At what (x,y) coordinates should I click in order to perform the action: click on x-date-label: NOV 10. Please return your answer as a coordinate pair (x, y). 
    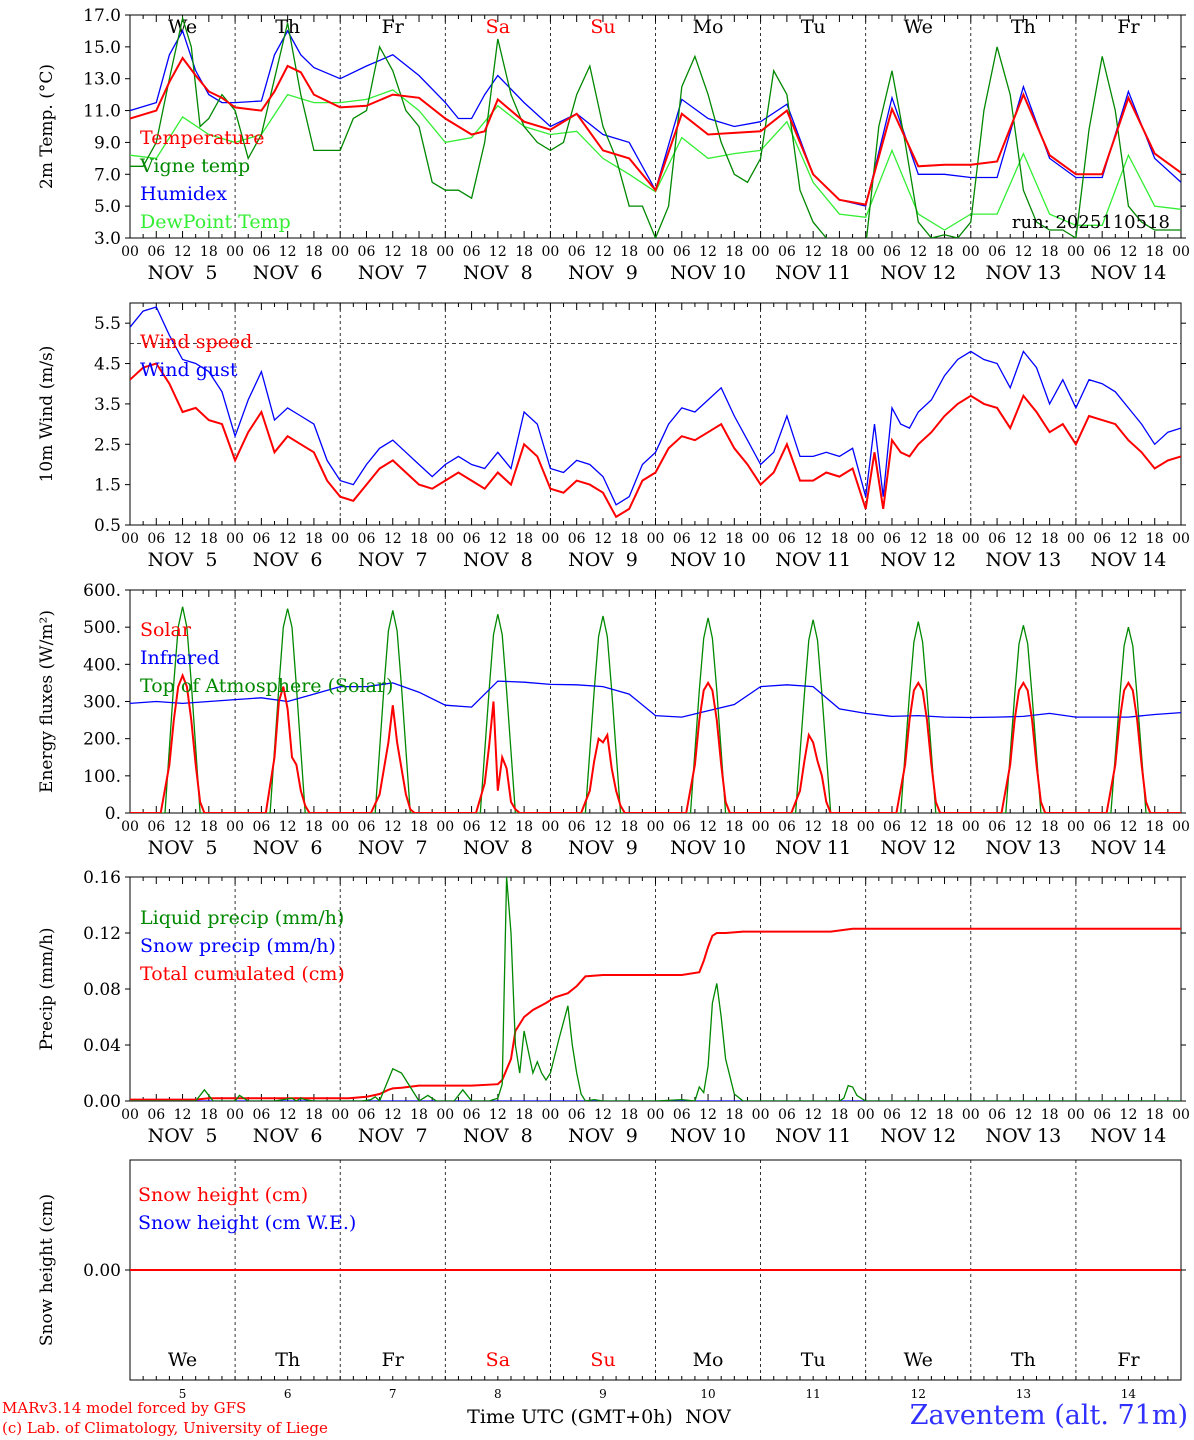
    Looking at the image, I should click on (708, 560).